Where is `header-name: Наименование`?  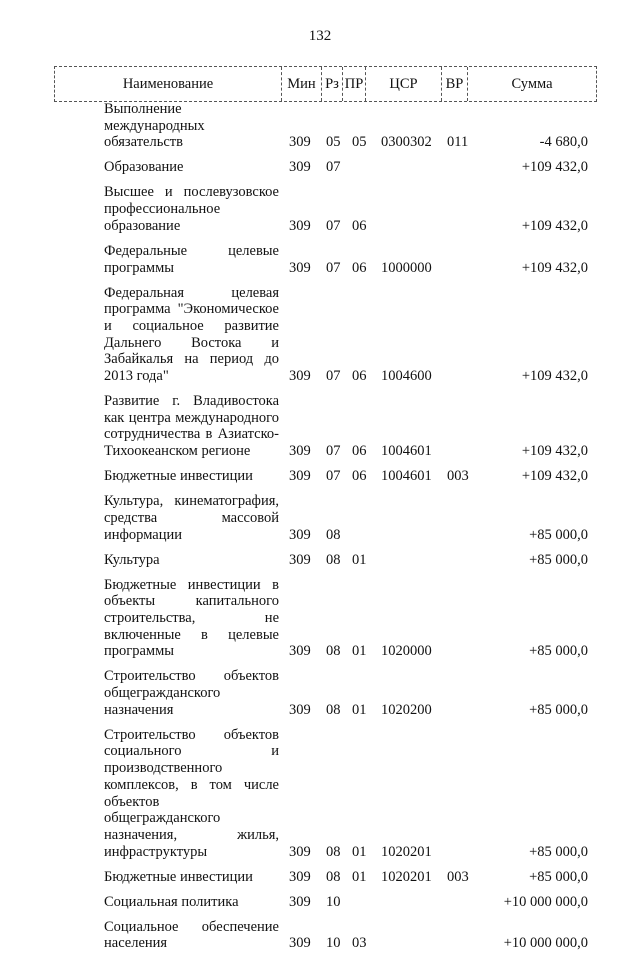
header-name: Наименование is located at coordinates (168, 84).